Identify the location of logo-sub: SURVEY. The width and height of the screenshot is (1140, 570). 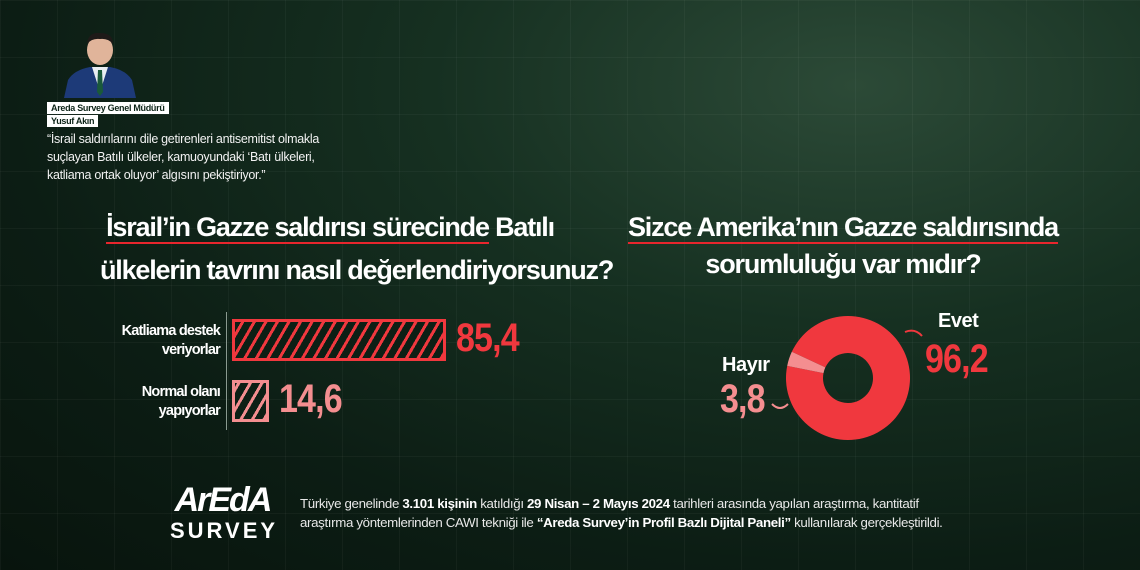
(224, 530).